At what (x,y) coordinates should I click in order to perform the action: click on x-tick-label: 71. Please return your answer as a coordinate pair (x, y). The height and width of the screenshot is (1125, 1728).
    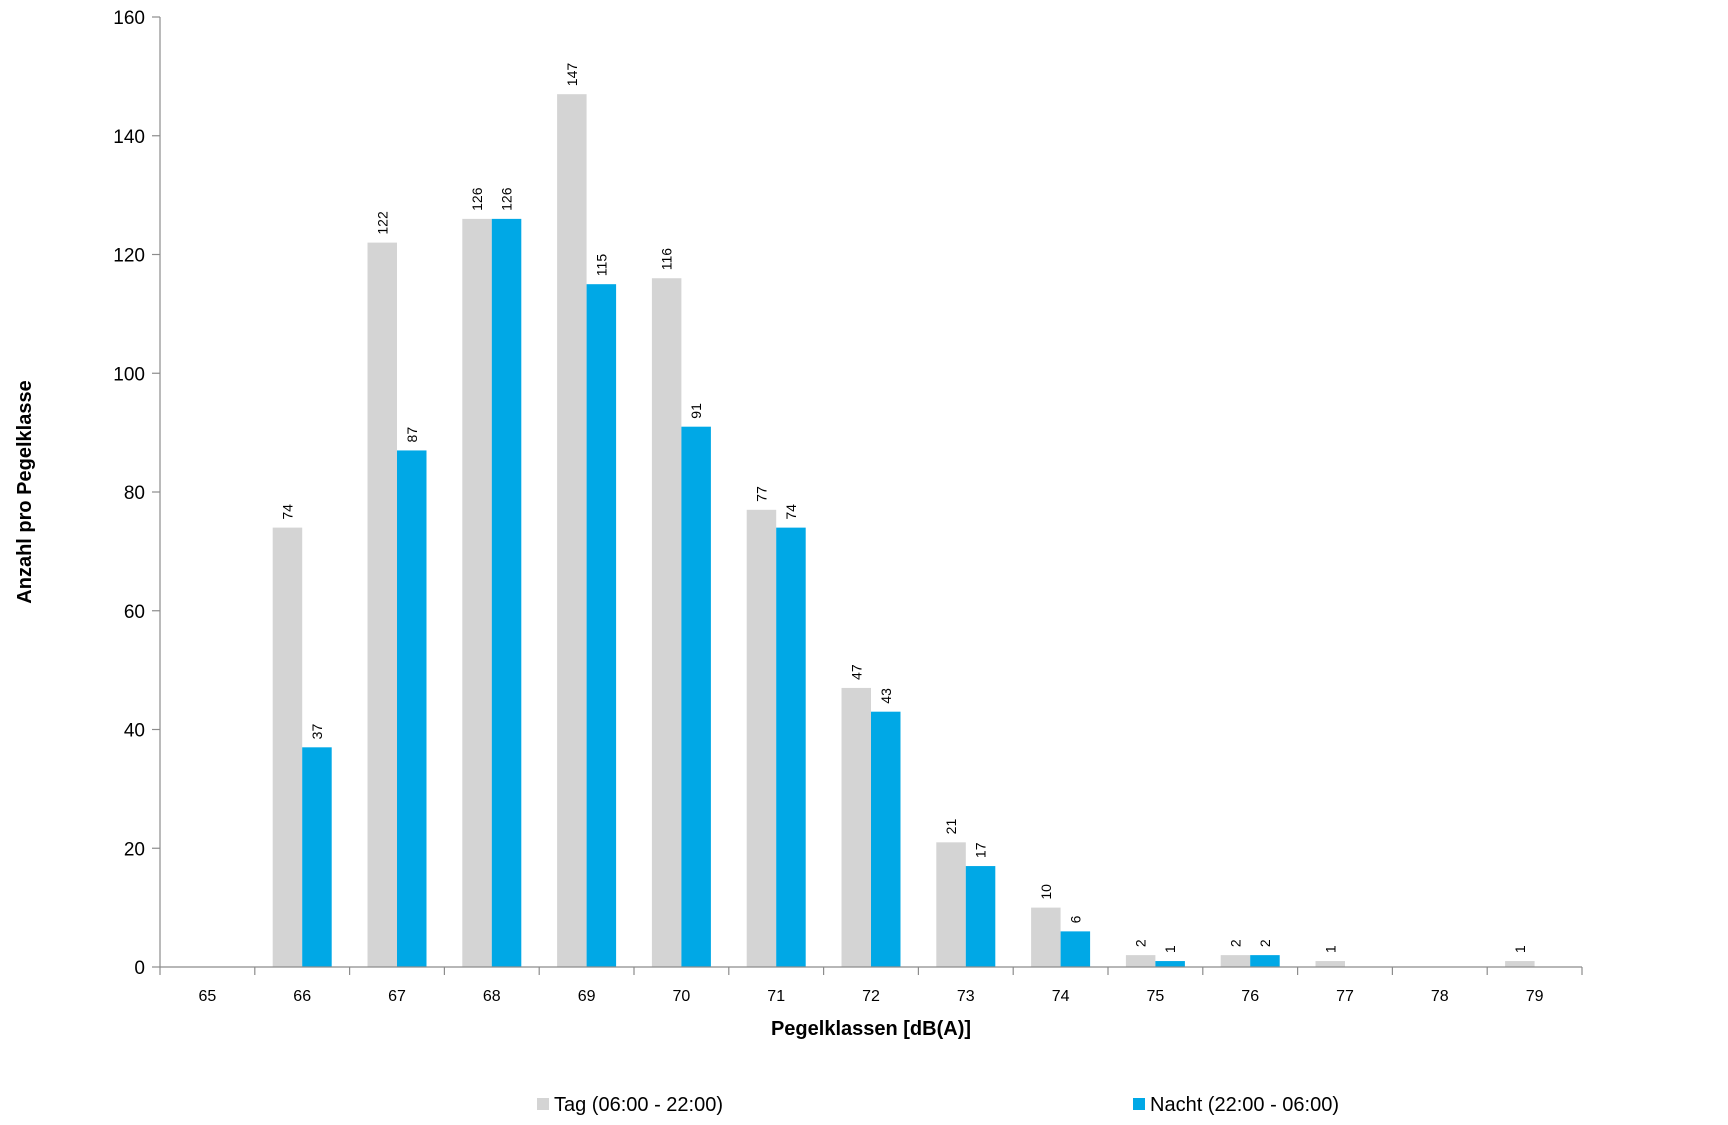
    Looking at the image, I should click on (776, 996).